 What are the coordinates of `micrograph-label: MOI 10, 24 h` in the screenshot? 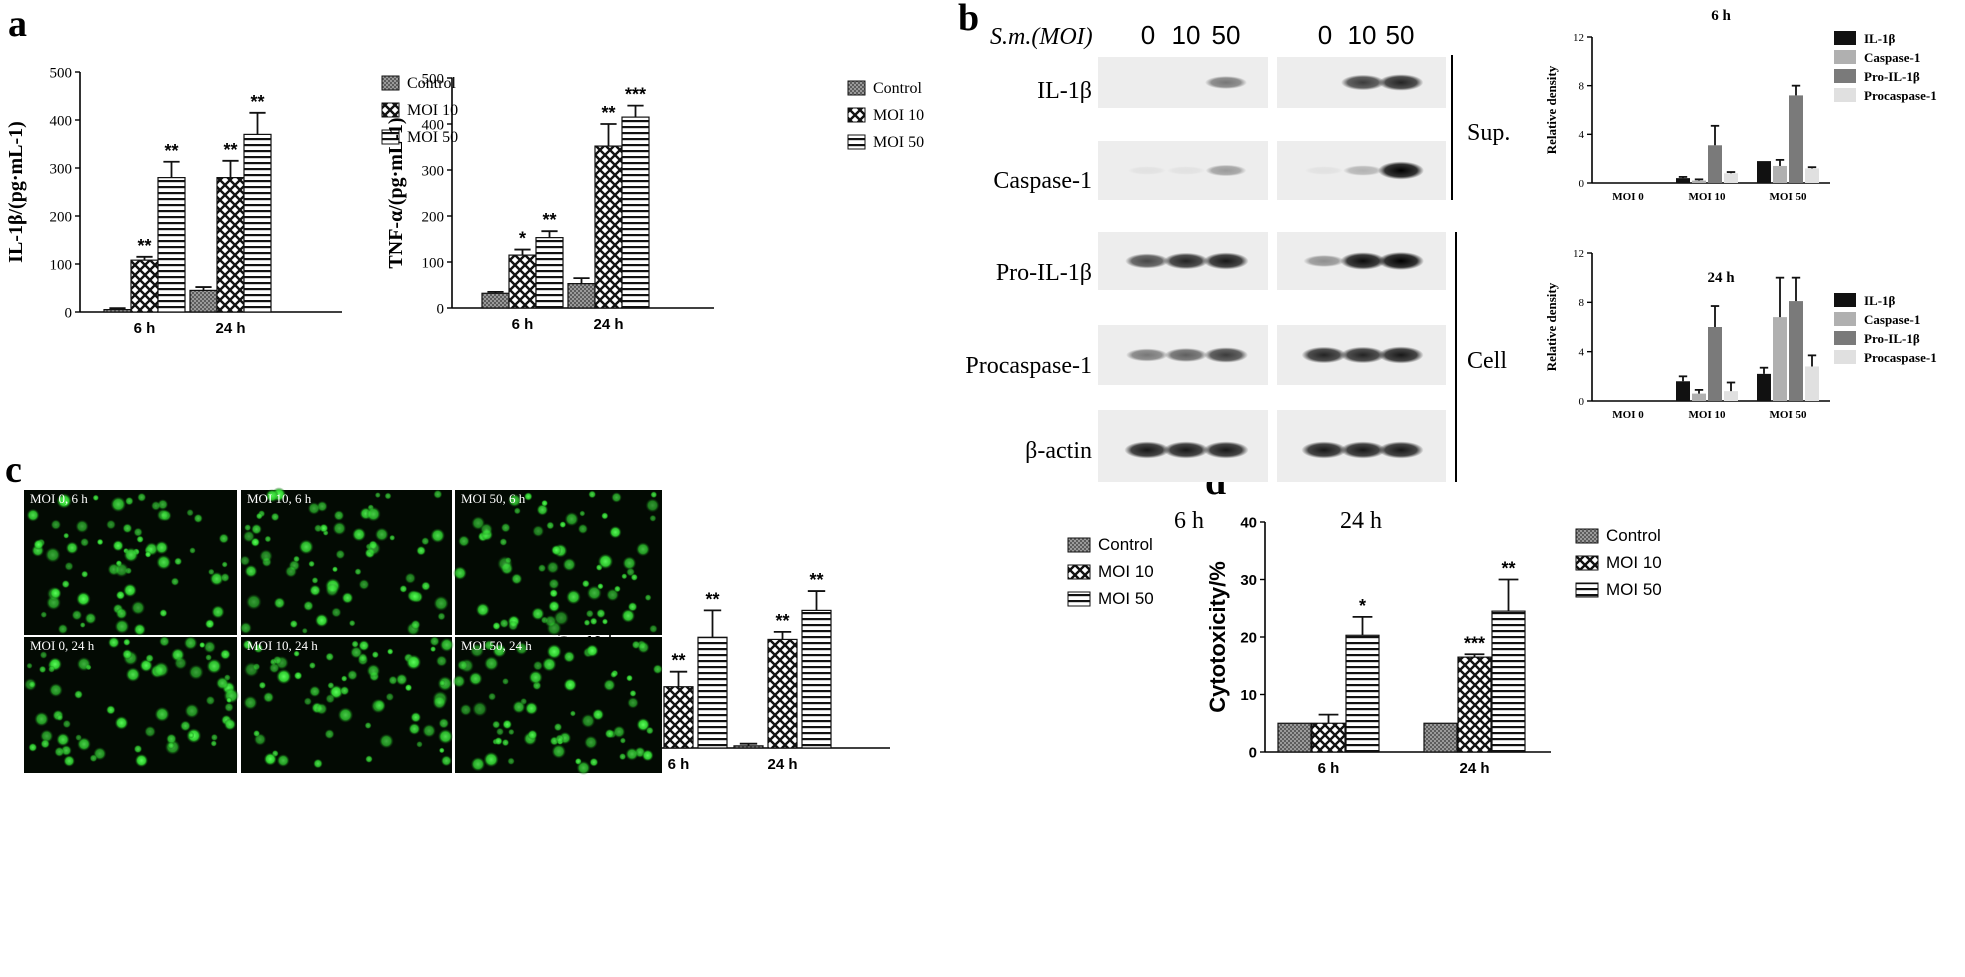 It's located at (282, 645).